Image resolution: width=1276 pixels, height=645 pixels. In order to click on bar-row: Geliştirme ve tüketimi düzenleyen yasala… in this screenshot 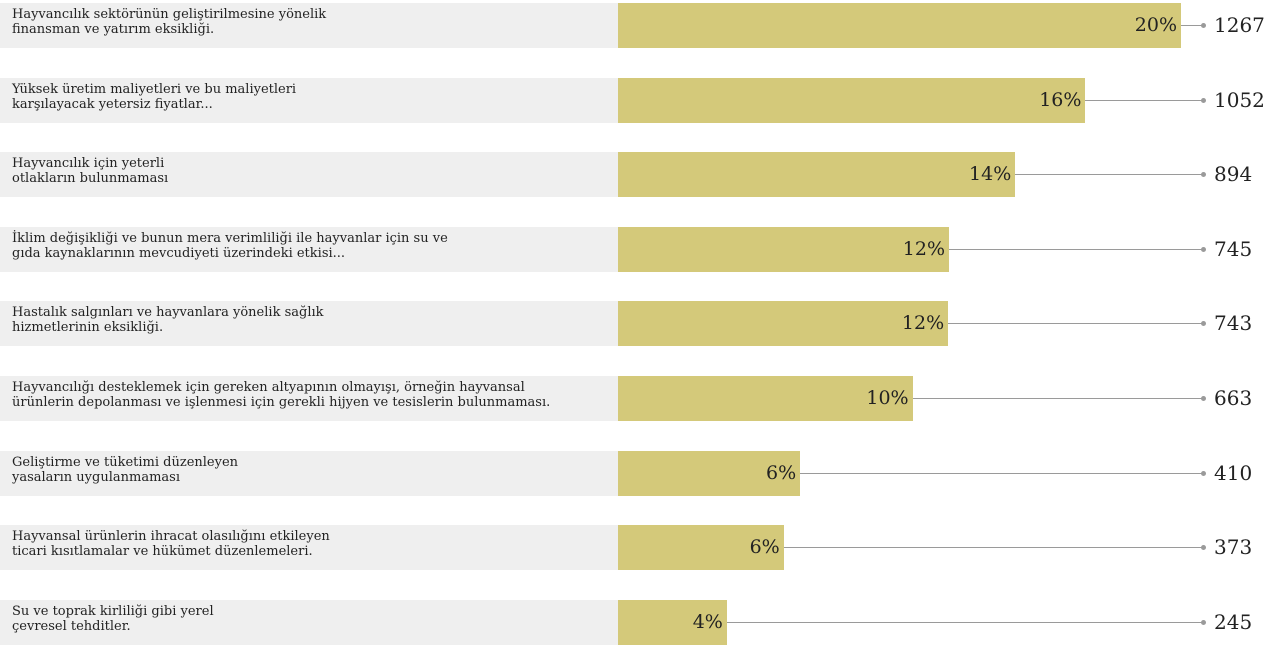, I will do `click(638, 473)`.